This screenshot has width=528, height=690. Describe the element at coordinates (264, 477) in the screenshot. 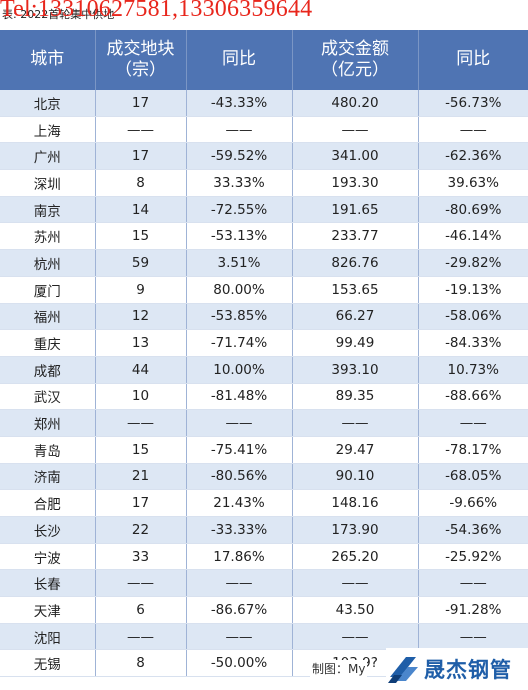

I see `table-row: 济南 21 -80.56% 90.10 -68.05%` at that location.